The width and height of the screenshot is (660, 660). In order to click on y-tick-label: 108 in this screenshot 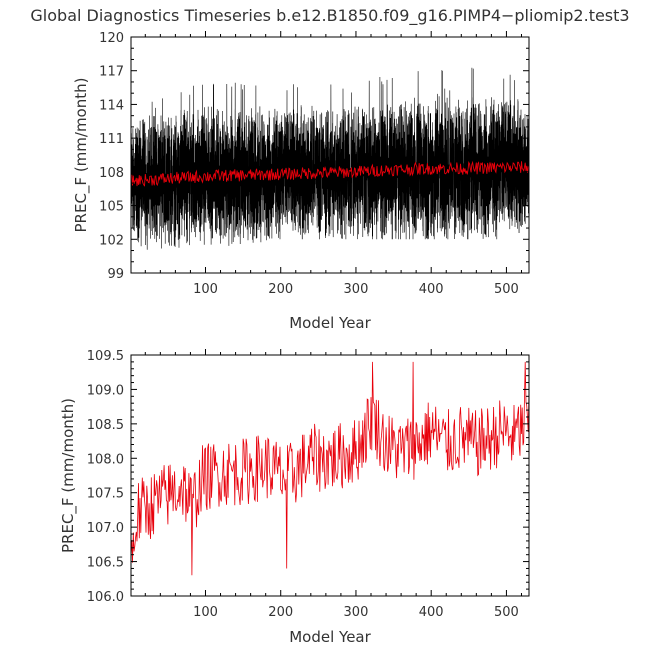, I will do `click(111, 173)`.